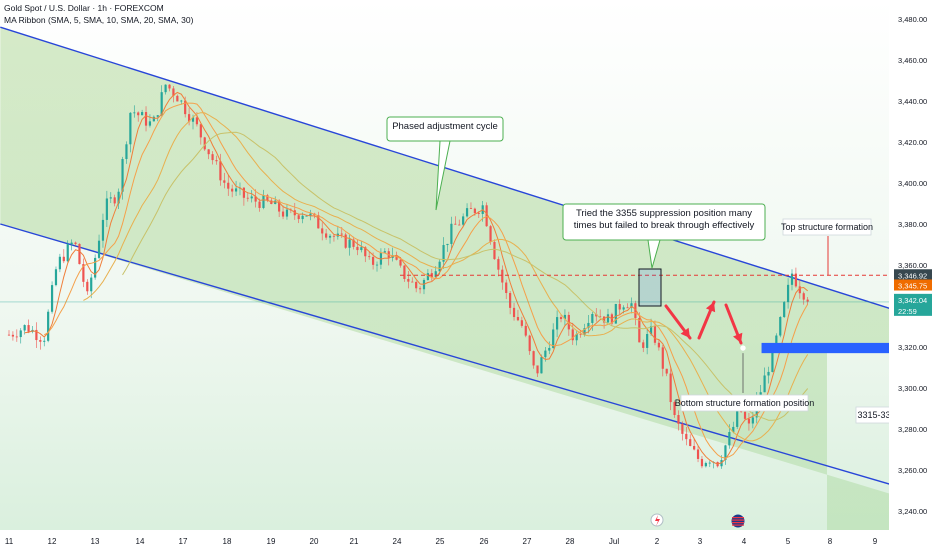  I want to click on y-tick-label: 3,260.00, so click(912, 470).